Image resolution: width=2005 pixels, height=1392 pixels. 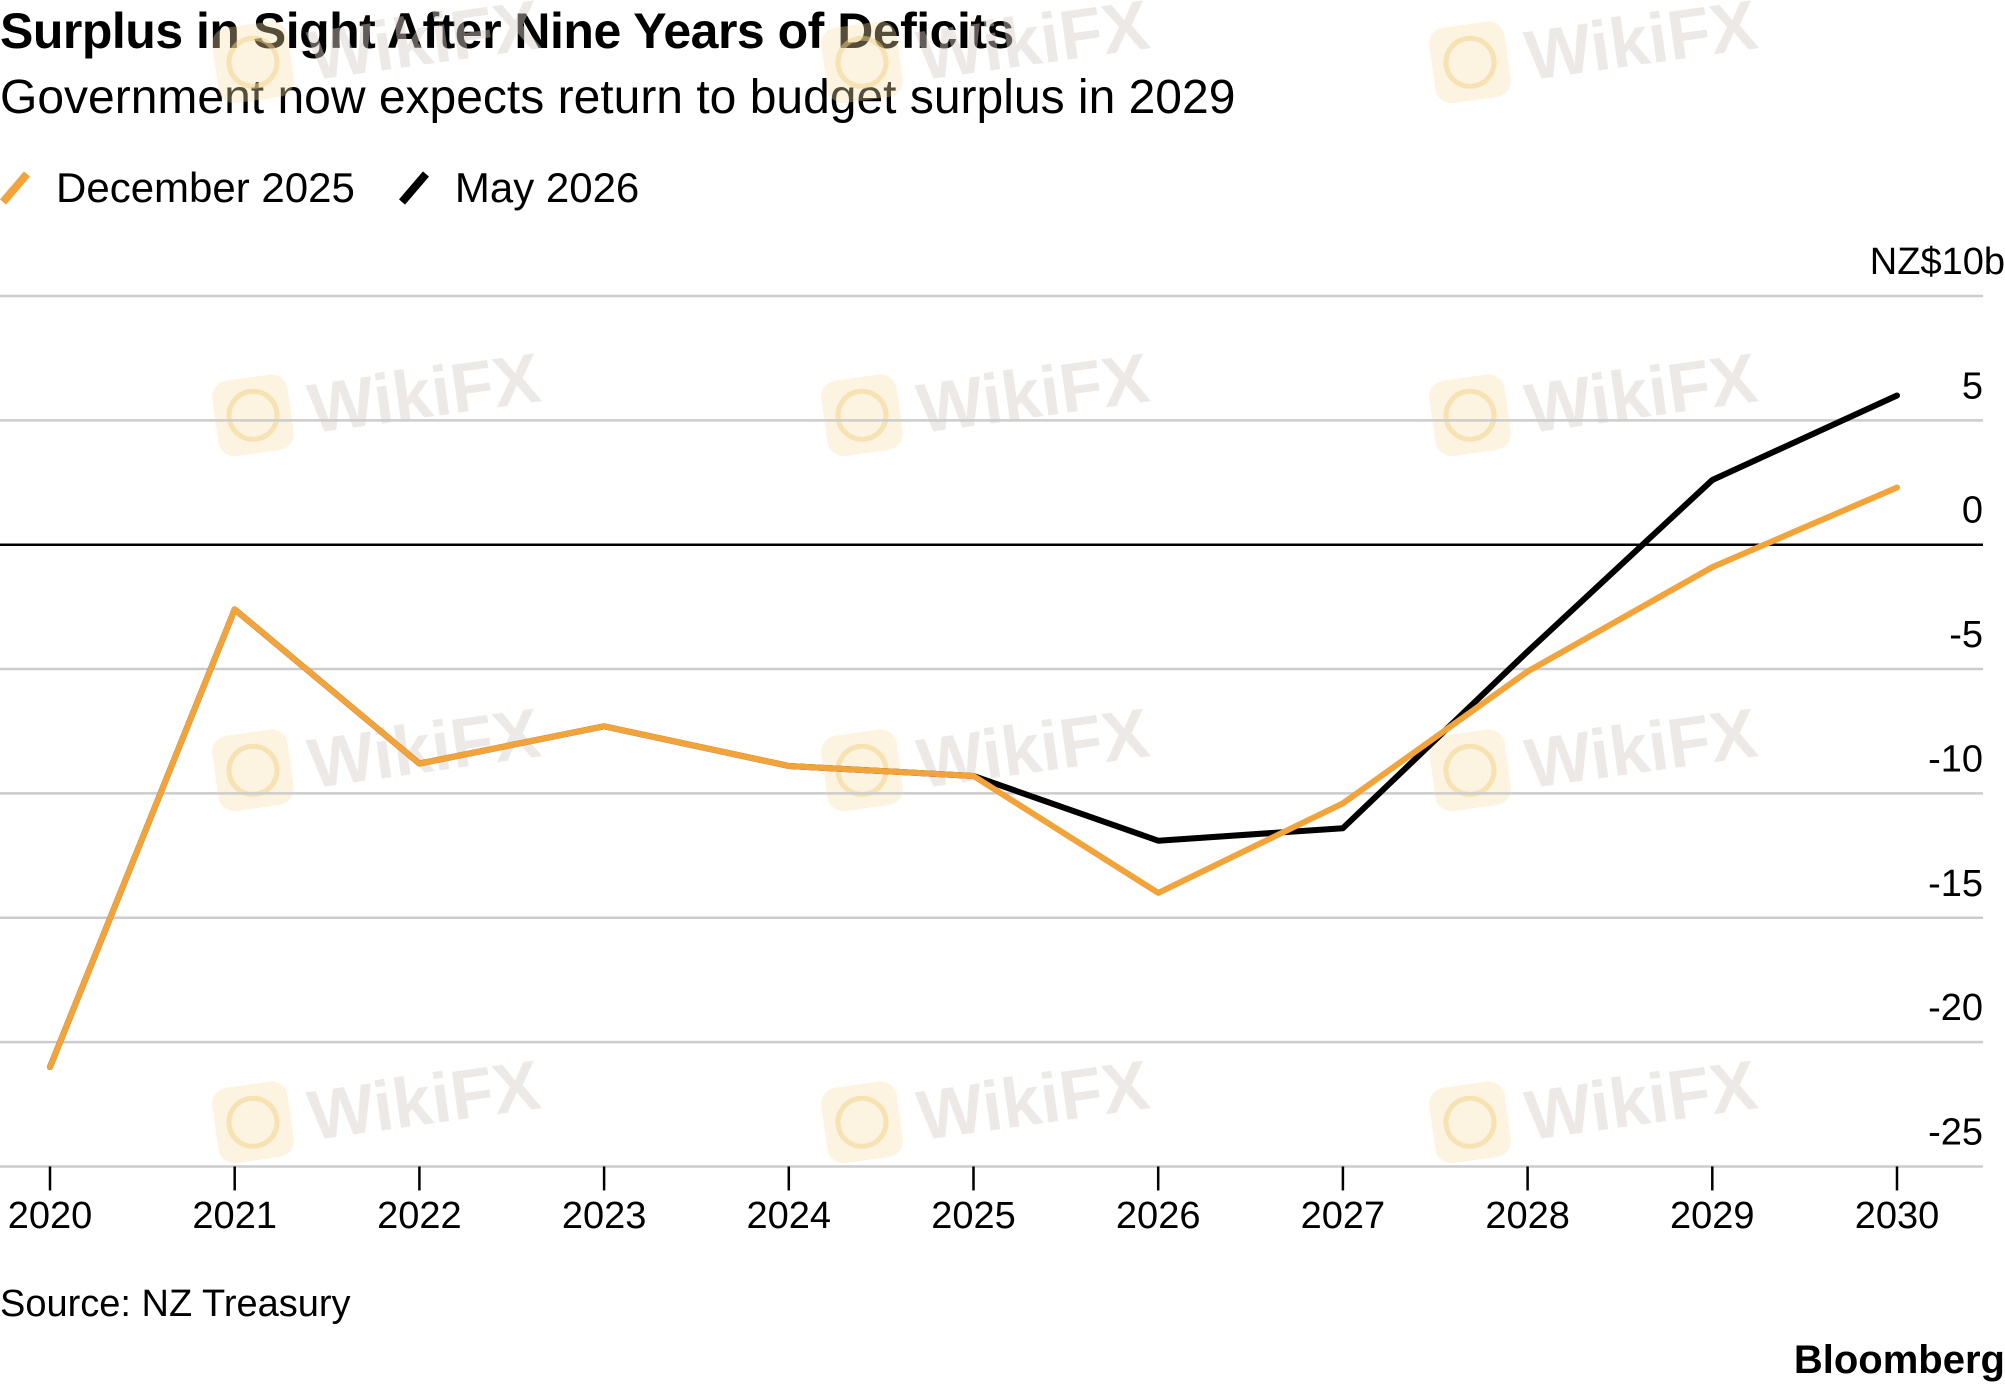 What do you see at coordinates (419, 1216) in the screenshot?
I see `x-tick-label: 2022` at bounding box center [419, 1216].